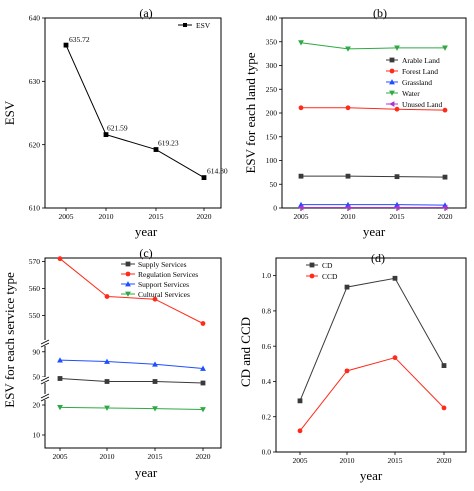 This screenshot has width=474, height=491. Describe the element at coordinates (245, 352) in the screenshot. I see `panel-d-y-label: CD and CCD` at that location.